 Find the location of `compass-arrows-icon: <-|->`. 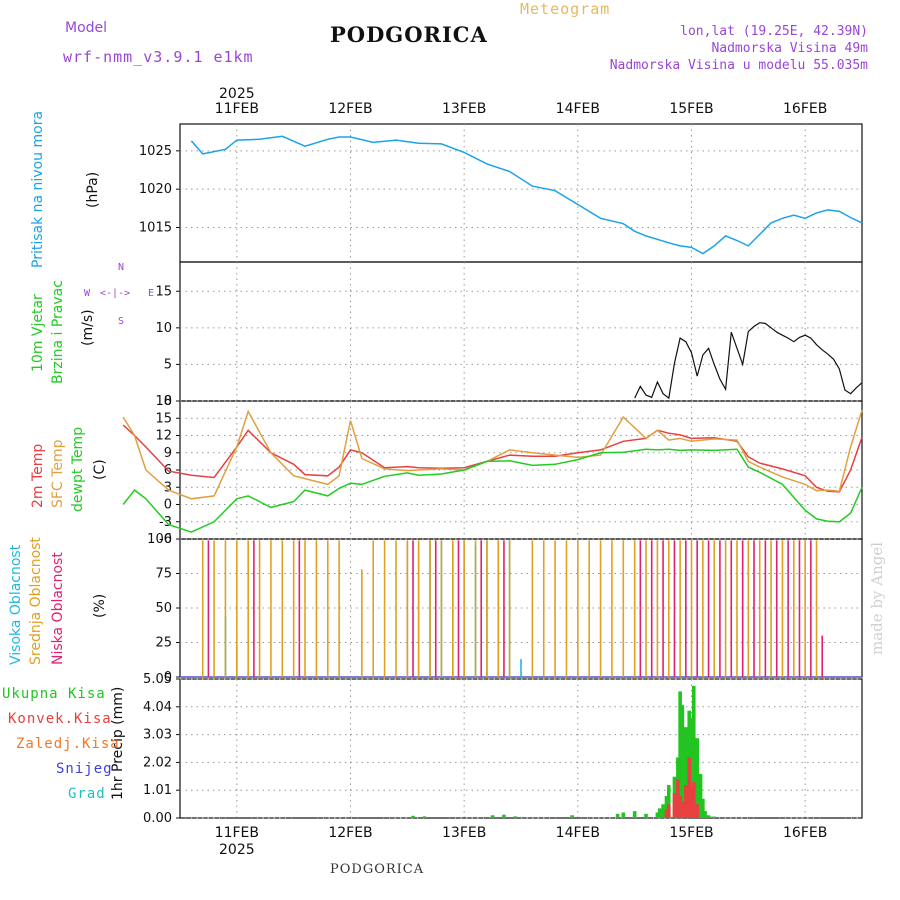

compass-arrows-icon: <-|-> is located at coordinates (115, 293).